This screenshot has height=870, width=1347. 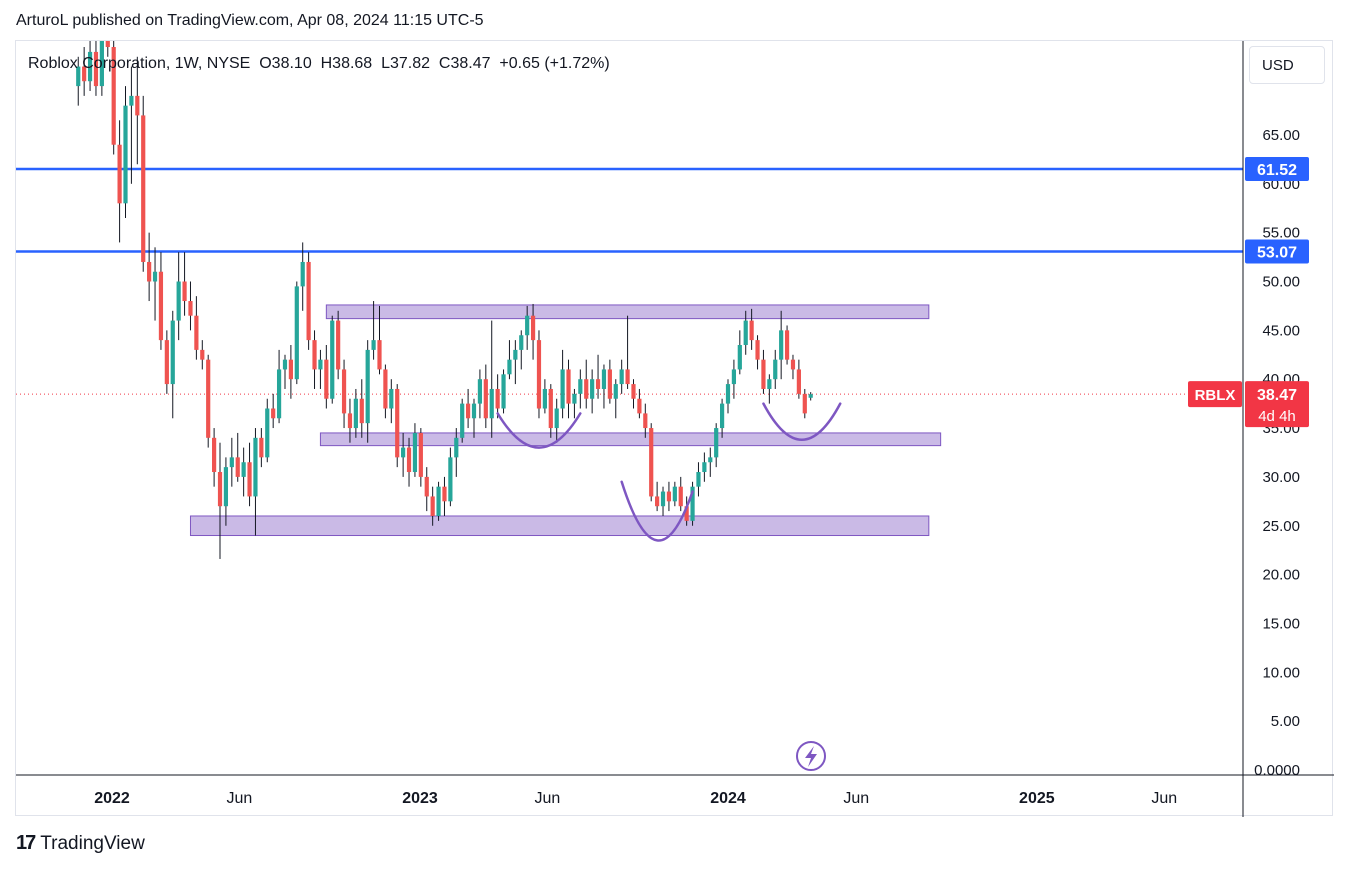 What do you see at coordinates (559, 526) in the screenshot?
I see `support-resistance-zone` at bounding box center [559, 526].